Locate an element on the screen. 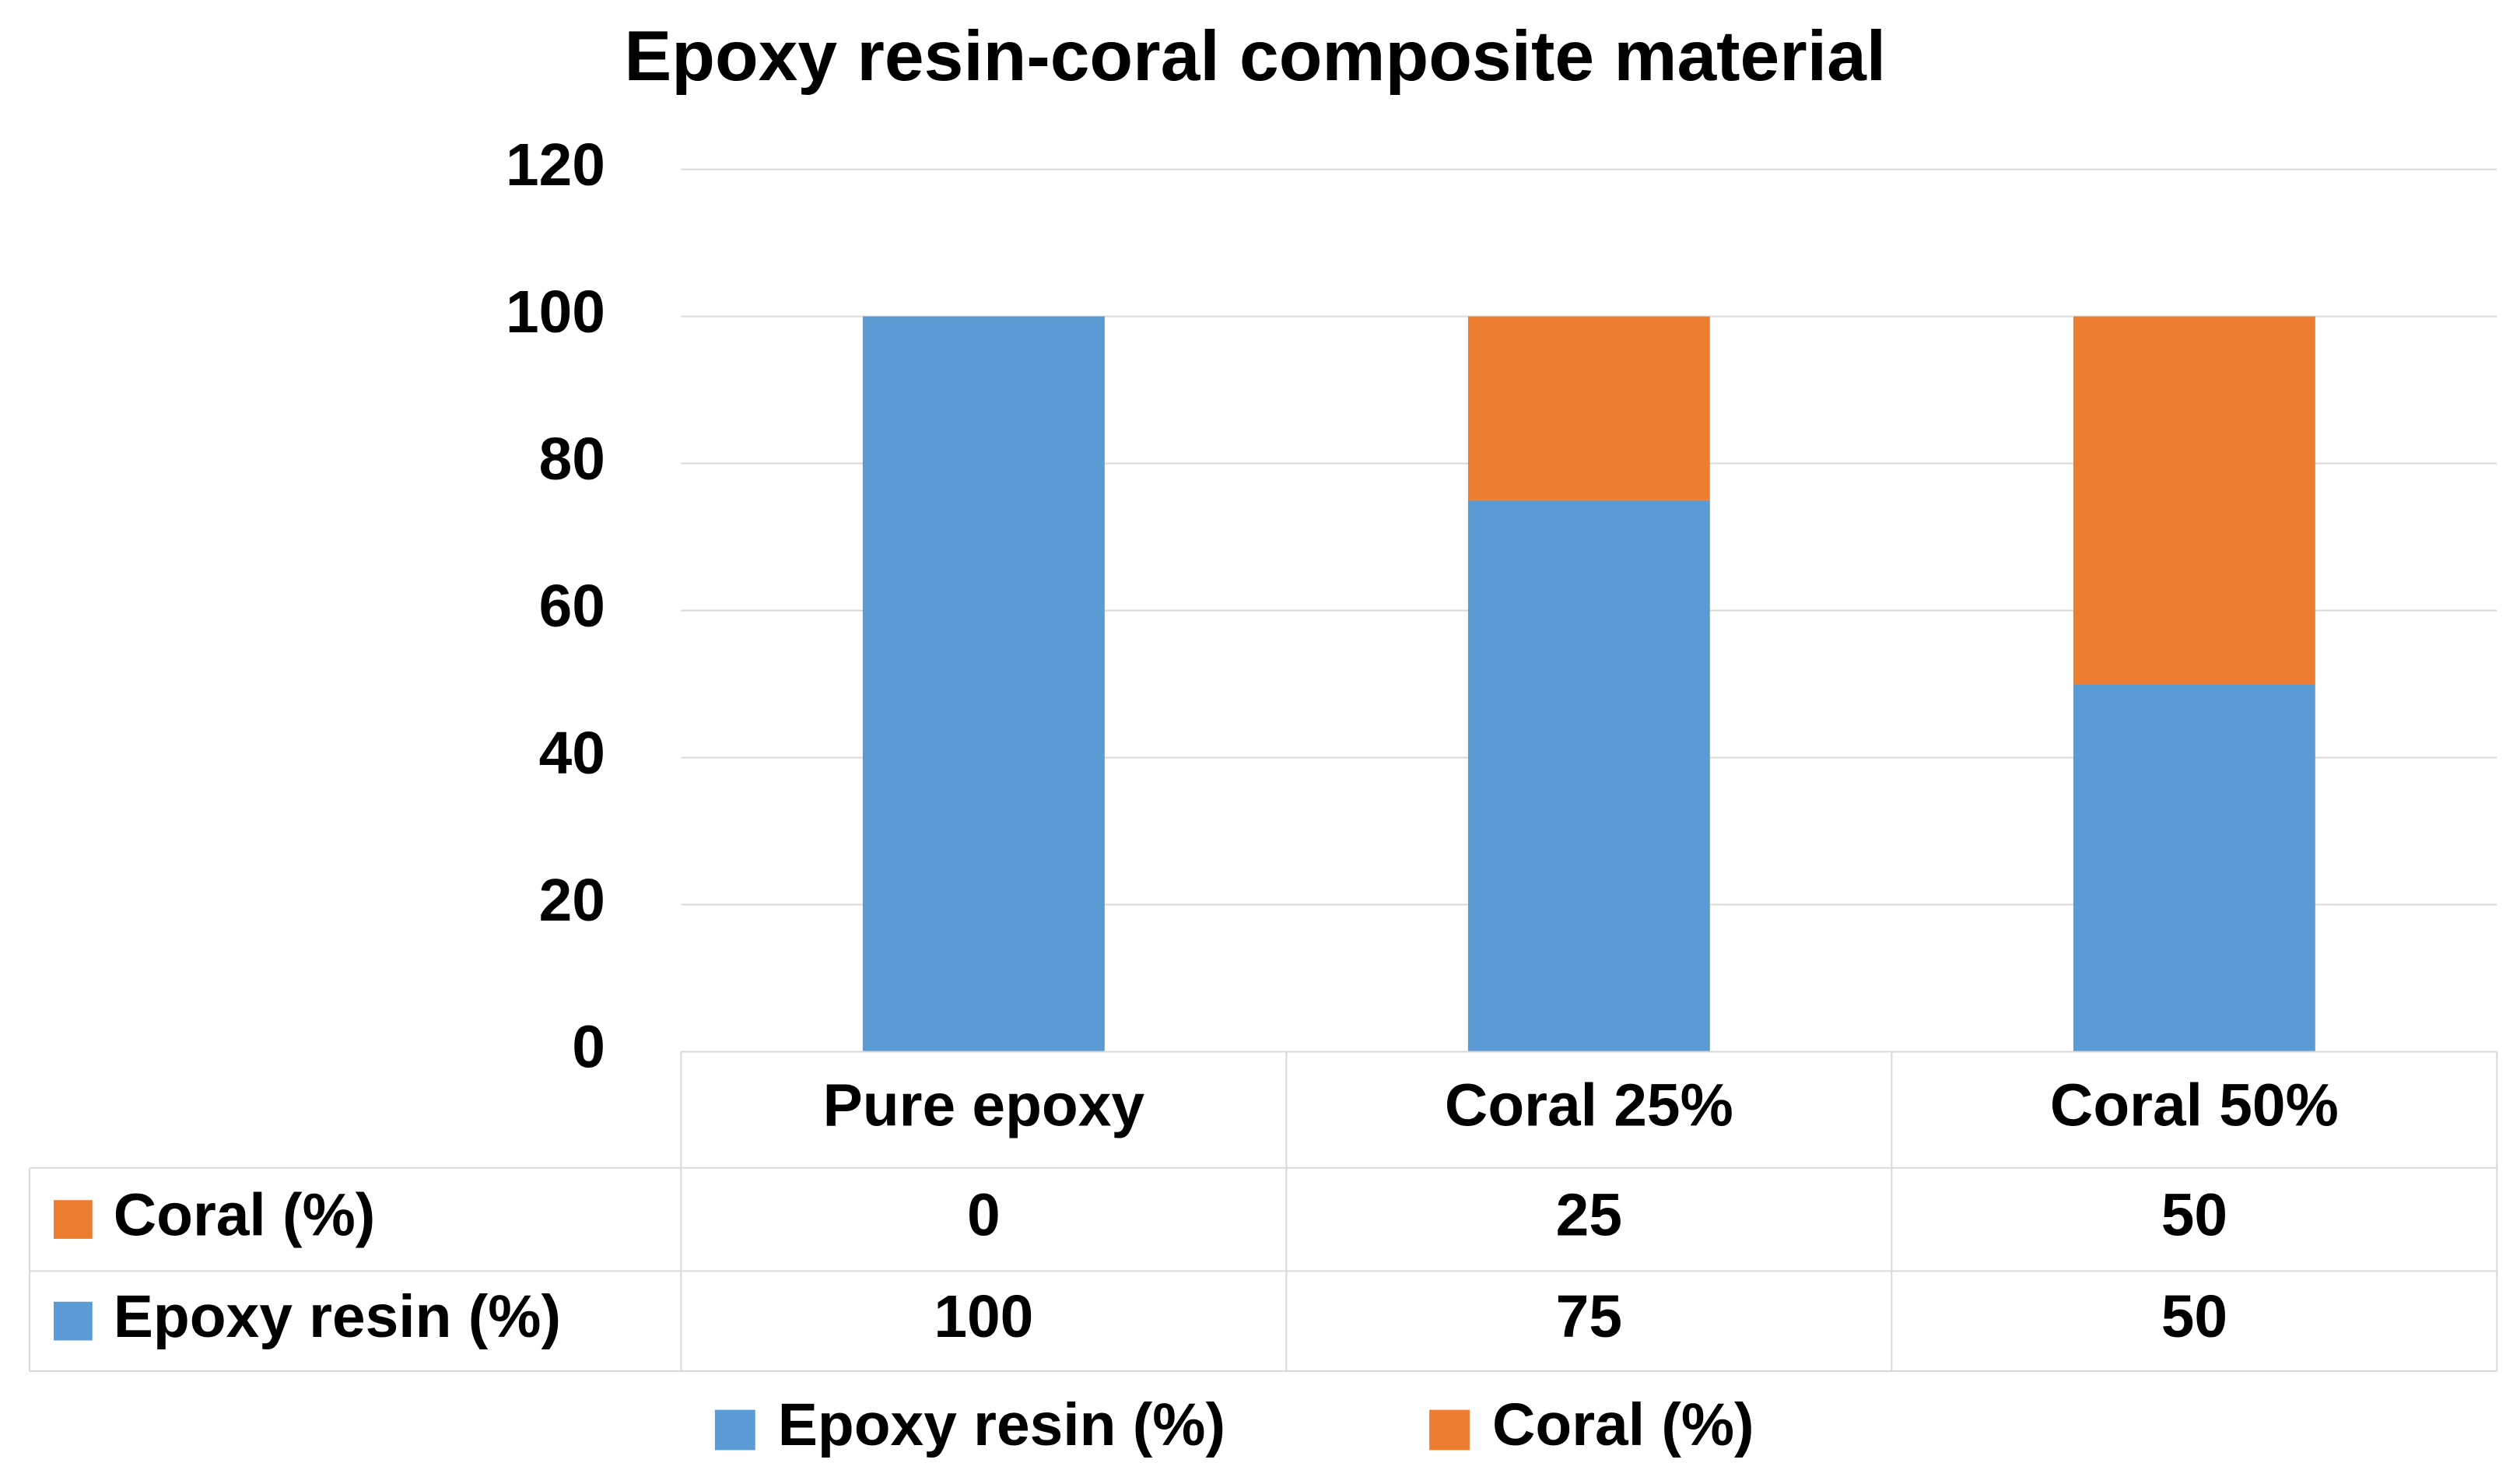 Image resolution: width=2520 pixels, height=1484 pixels. chart-title: Epoxy resin-coral composite material is located at coordinates (1255, 56).